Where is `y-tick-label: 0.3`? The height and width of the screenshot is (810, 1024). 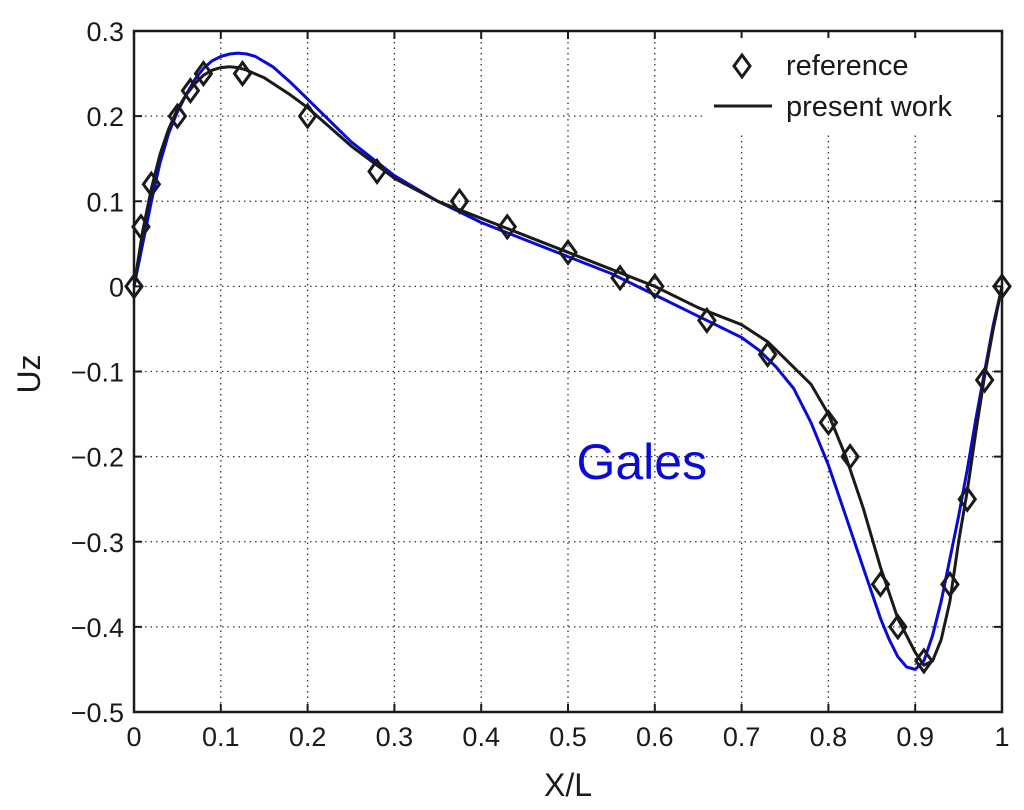
y-tick-label: 0.3 is located at coordinates (105, 32).